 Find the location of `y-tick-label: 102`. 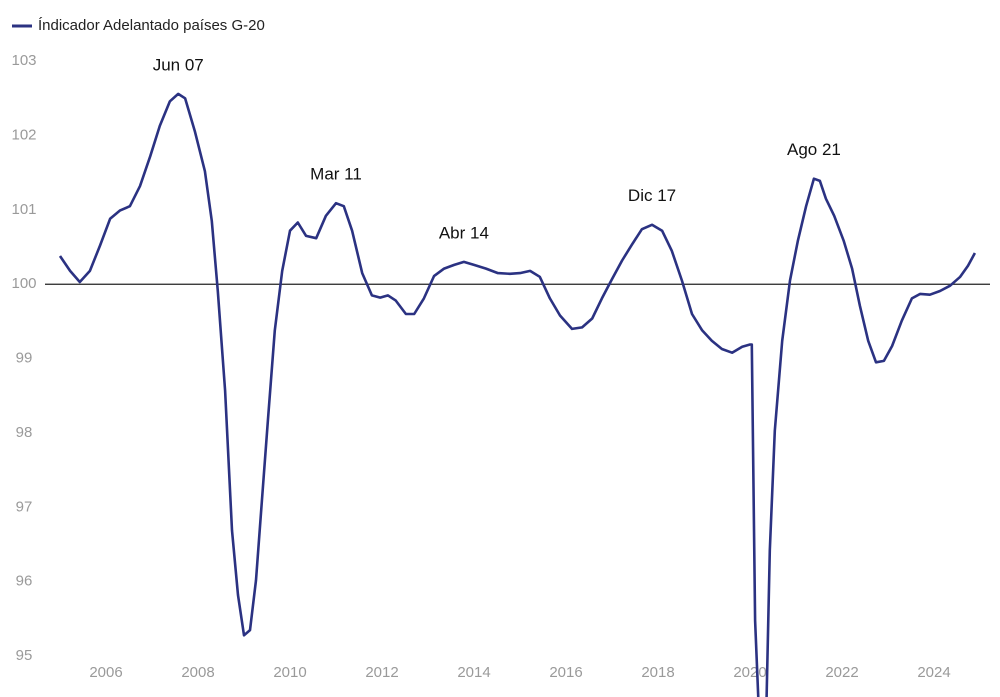

y-tick-label: 102 is located at coordinates (23, 134).